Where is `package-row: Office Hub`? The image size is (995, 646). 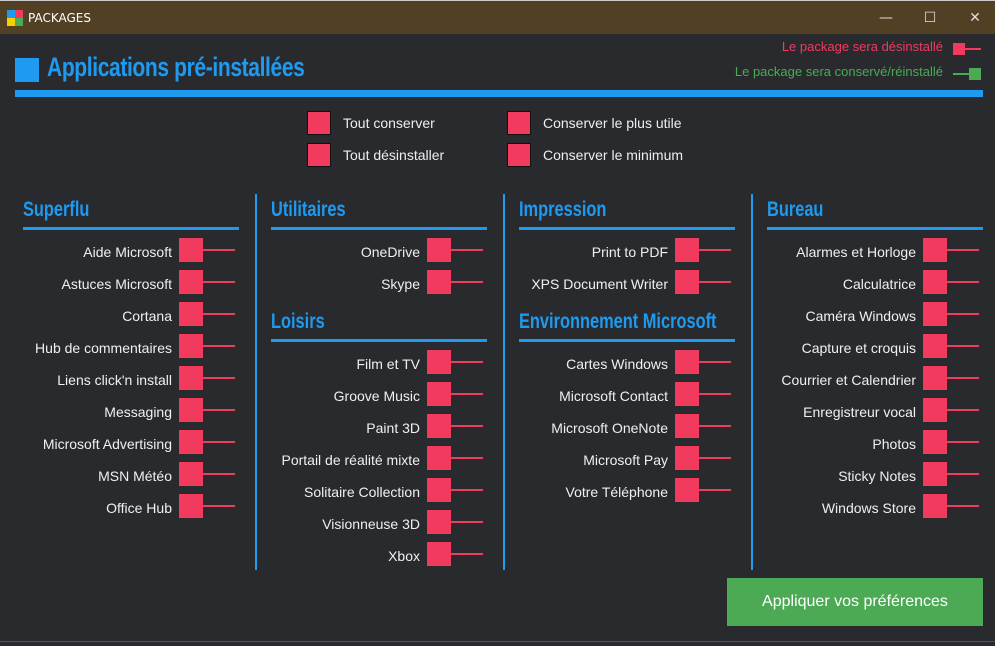
package-row: Office Hub is located at coordinates (131, 510).